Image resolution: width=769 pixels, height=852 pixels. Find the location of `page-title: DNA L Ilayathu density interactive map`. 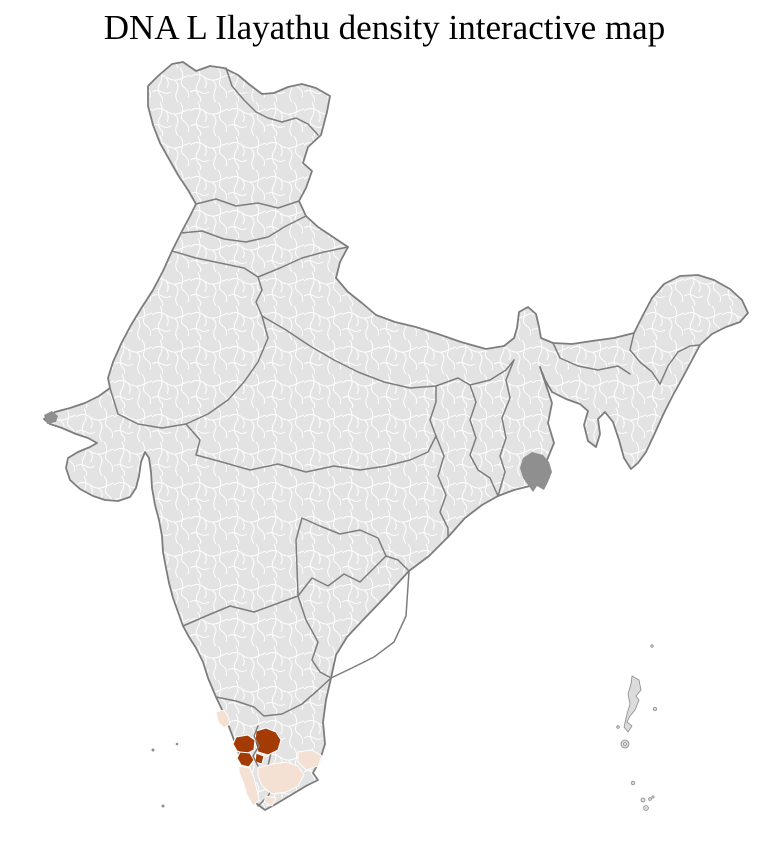

page-title: DNA L Ilayathu density interactive map is located at coordinates (384, 27).